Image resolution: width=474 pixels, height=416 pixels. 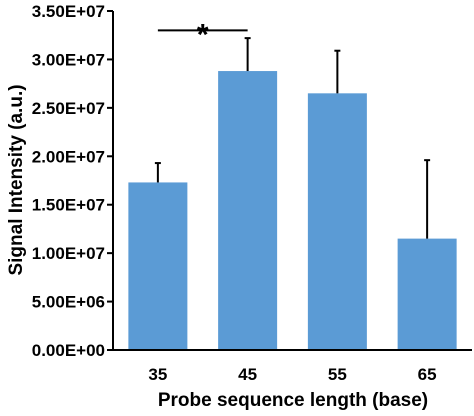 I want to click on x-tick-label: 65, so click(x=427, y=374).